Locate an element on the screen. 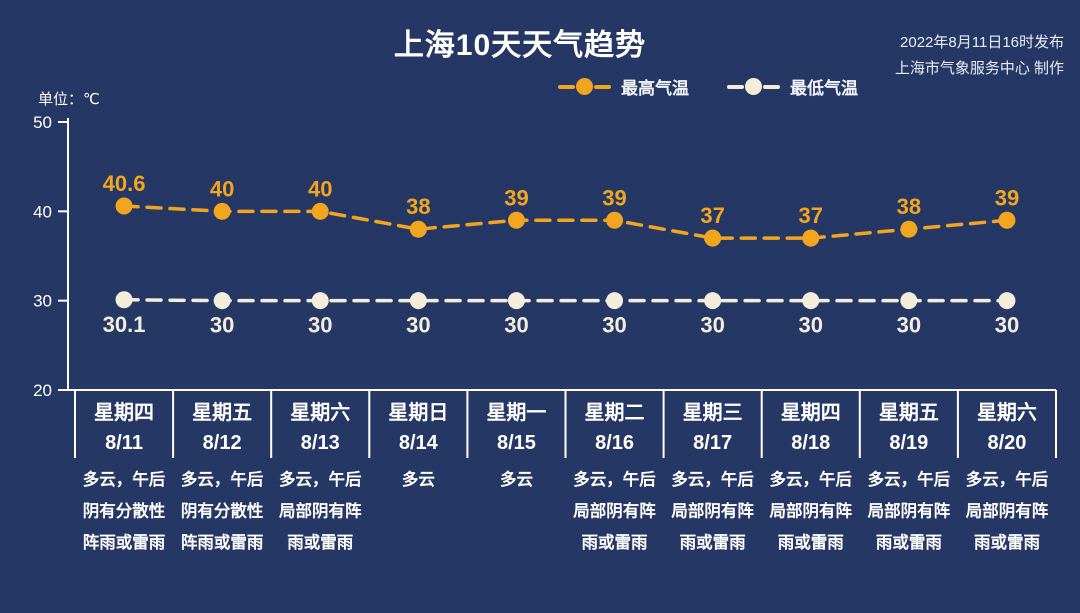 Image resolution: width=1080 pixels, height=613 pixels. unit-label: 单位：℃ is located at coordinates (69, 99).